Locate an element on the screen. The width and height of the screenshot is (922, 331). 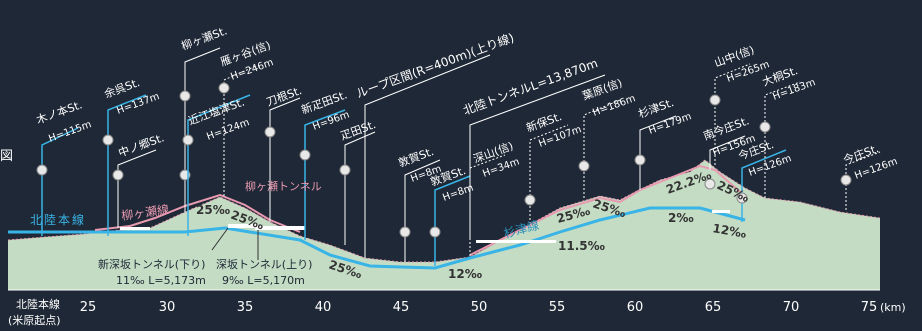
line-name-yanagase: 柳ヶ瀬線 is located at coordinates (145, 212).